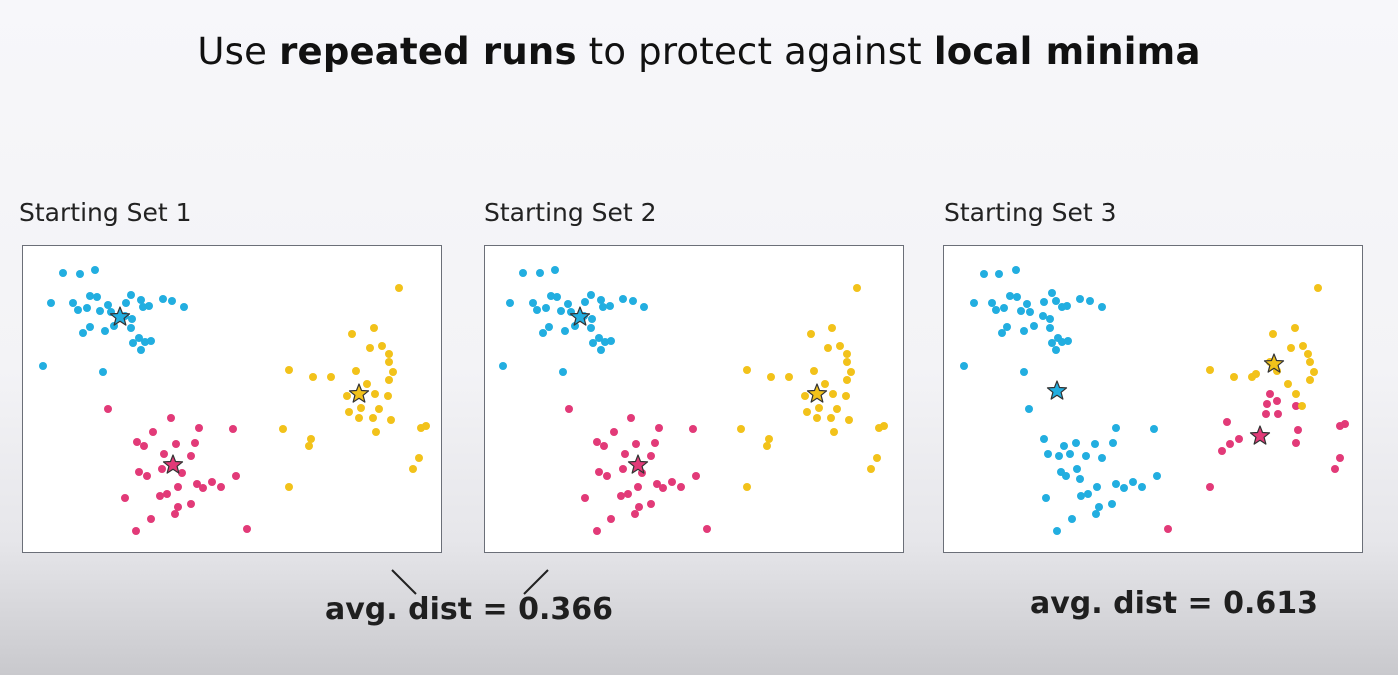 Image resolution: width=1398 pixels, height=675 pixels. What do you see at coordinates (570, 212) in the screenshot?
I see `panel-2-label: Starting Set 2` at bounding box center [570, 212].